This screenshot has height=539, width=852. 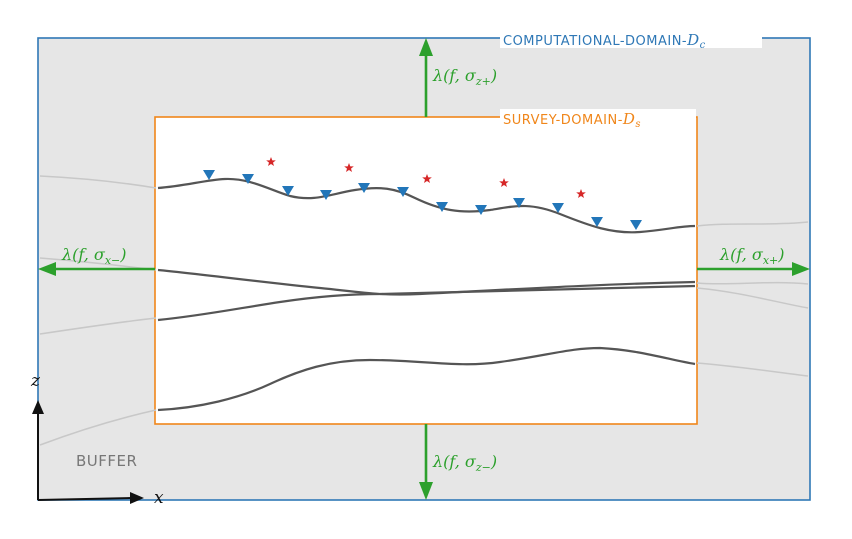 I want to click on arrow-right-label: λ(f, σx+), so click(x=752, y=256).